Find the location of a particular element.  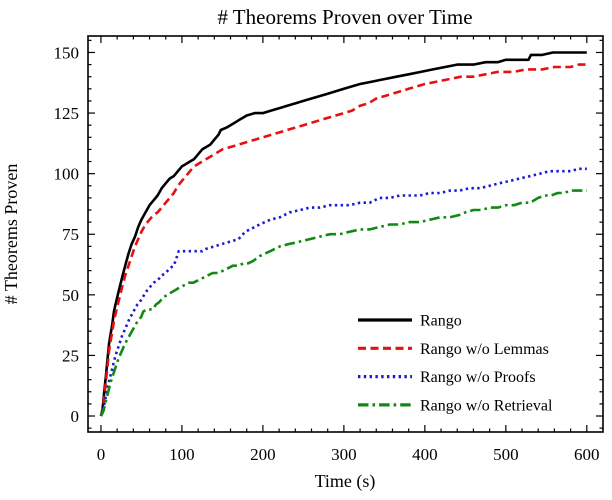

y-tick-label: 0 is located at coordinates (75, 416).